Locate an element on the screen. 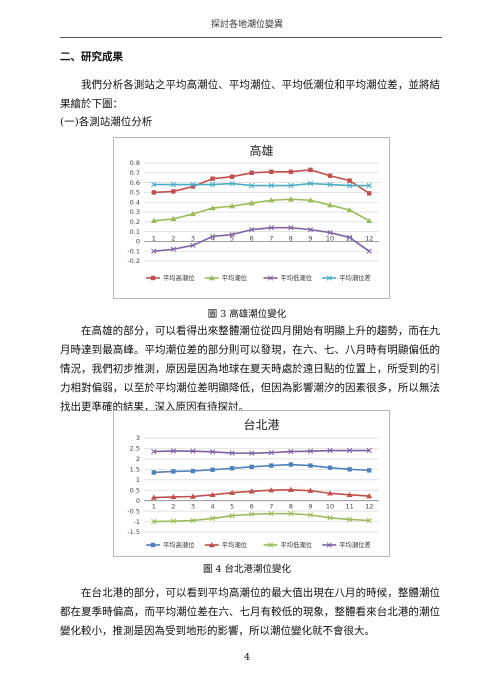 This screenshot has height=700, width=494. y-tick-label: 0.3 is located at coordinates (135, 212).